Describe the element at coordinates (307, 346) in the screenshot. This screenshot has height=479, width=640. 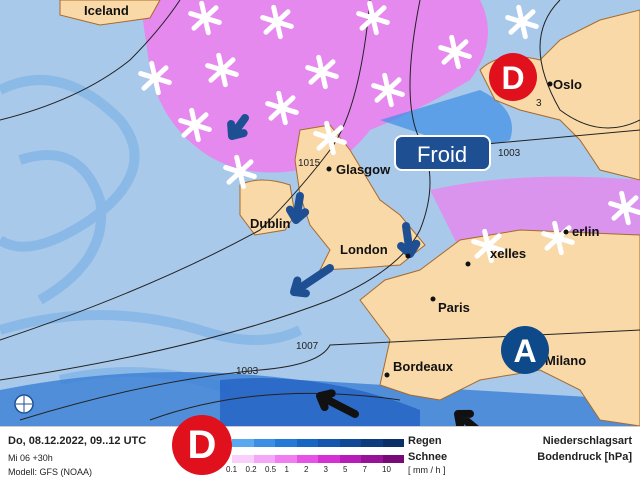
I see `isobar-label: 1007` at that location.